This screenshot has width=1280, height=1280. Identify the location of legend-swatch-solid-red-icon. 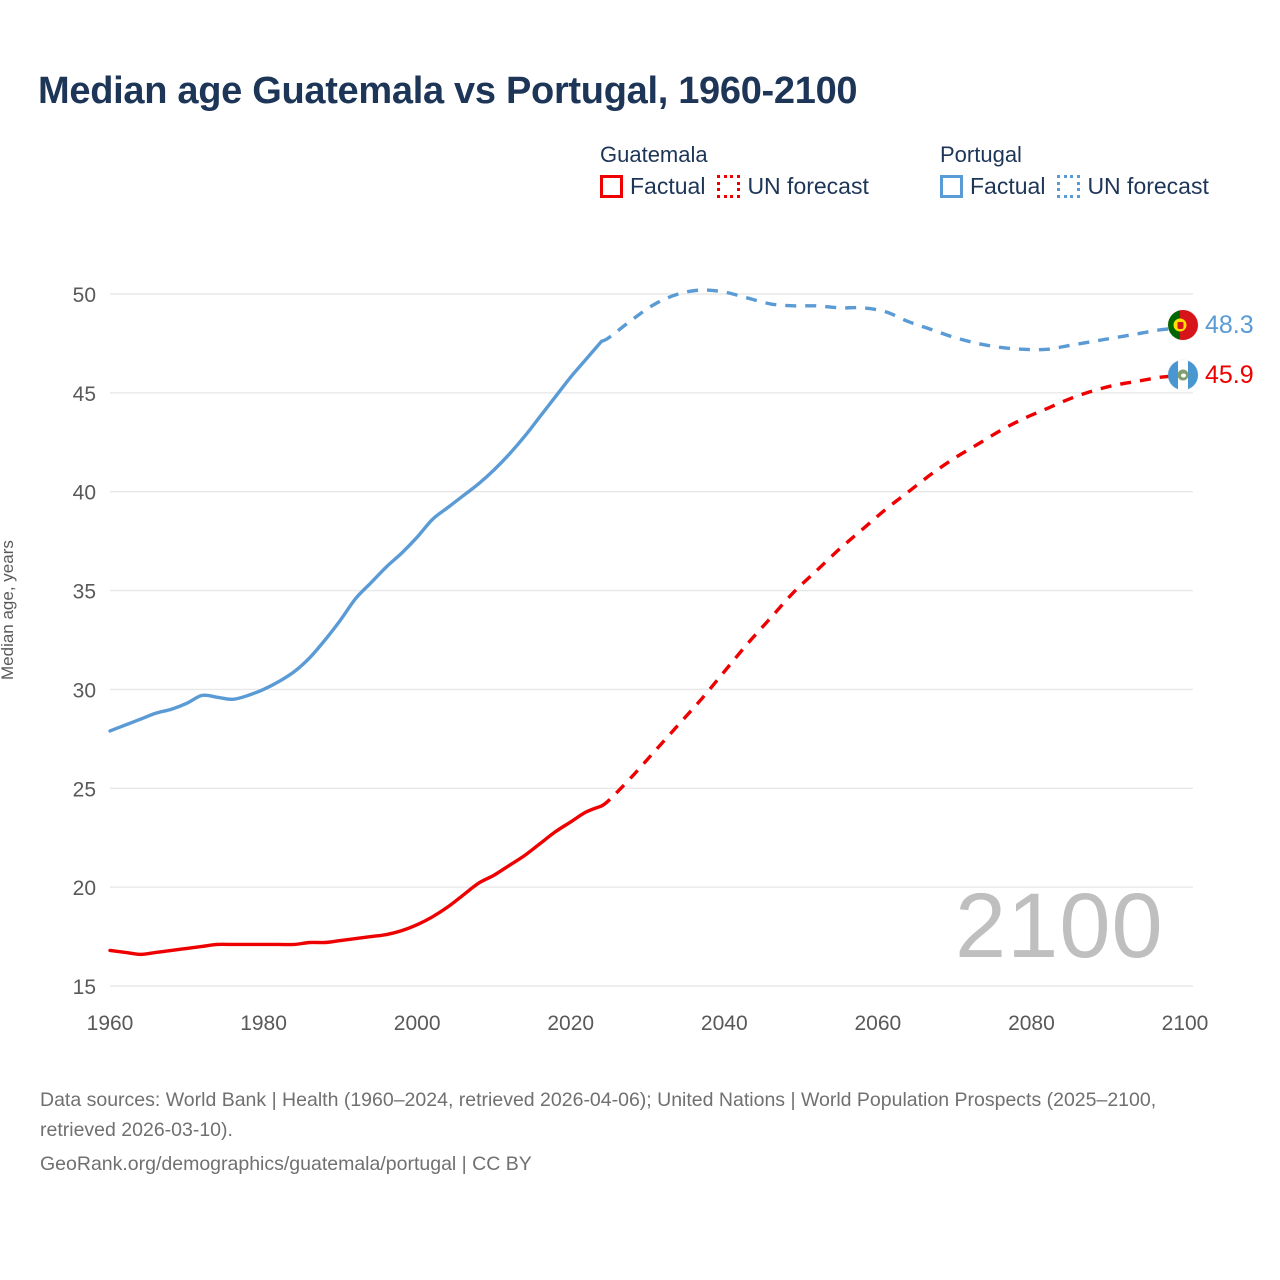
(611, 186).